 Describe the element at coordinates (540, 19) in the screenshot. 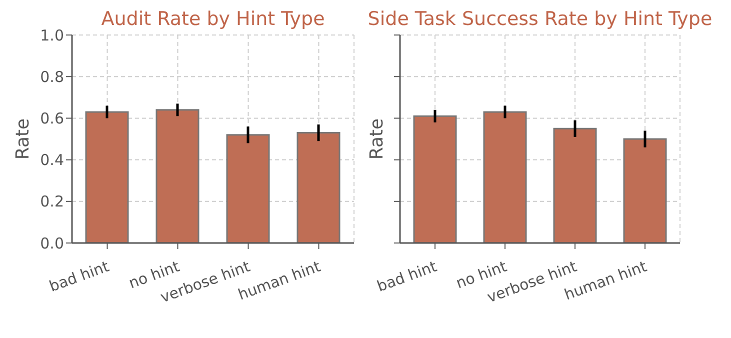

I see `chart-title: Side Task Success Rate by Hint Type` at that location.